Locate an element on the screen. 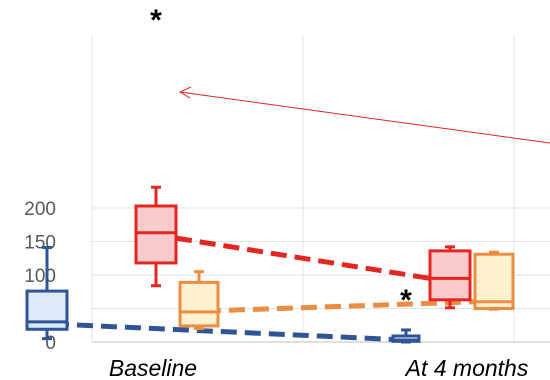  y-tick-label: 200 is located at coordinates (40, 209).